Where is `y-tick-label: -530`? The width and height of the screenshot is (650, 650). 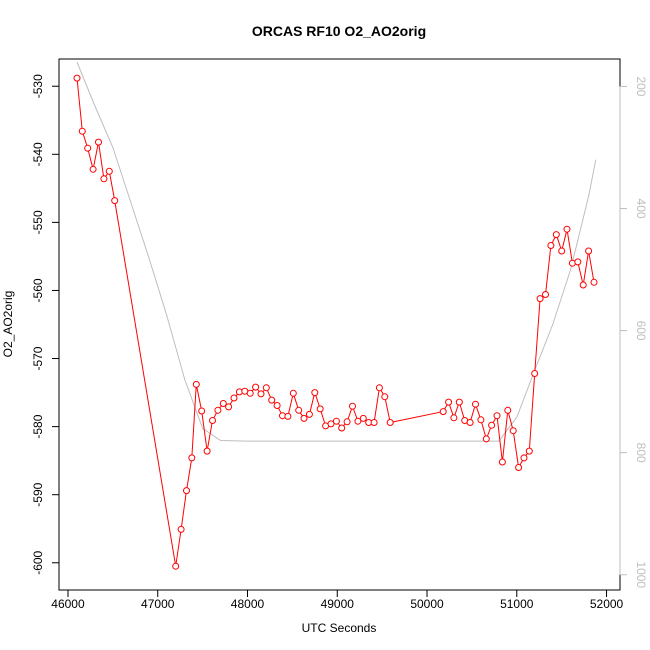
y-tick-label: -530 is located at coordinates (38, 86).